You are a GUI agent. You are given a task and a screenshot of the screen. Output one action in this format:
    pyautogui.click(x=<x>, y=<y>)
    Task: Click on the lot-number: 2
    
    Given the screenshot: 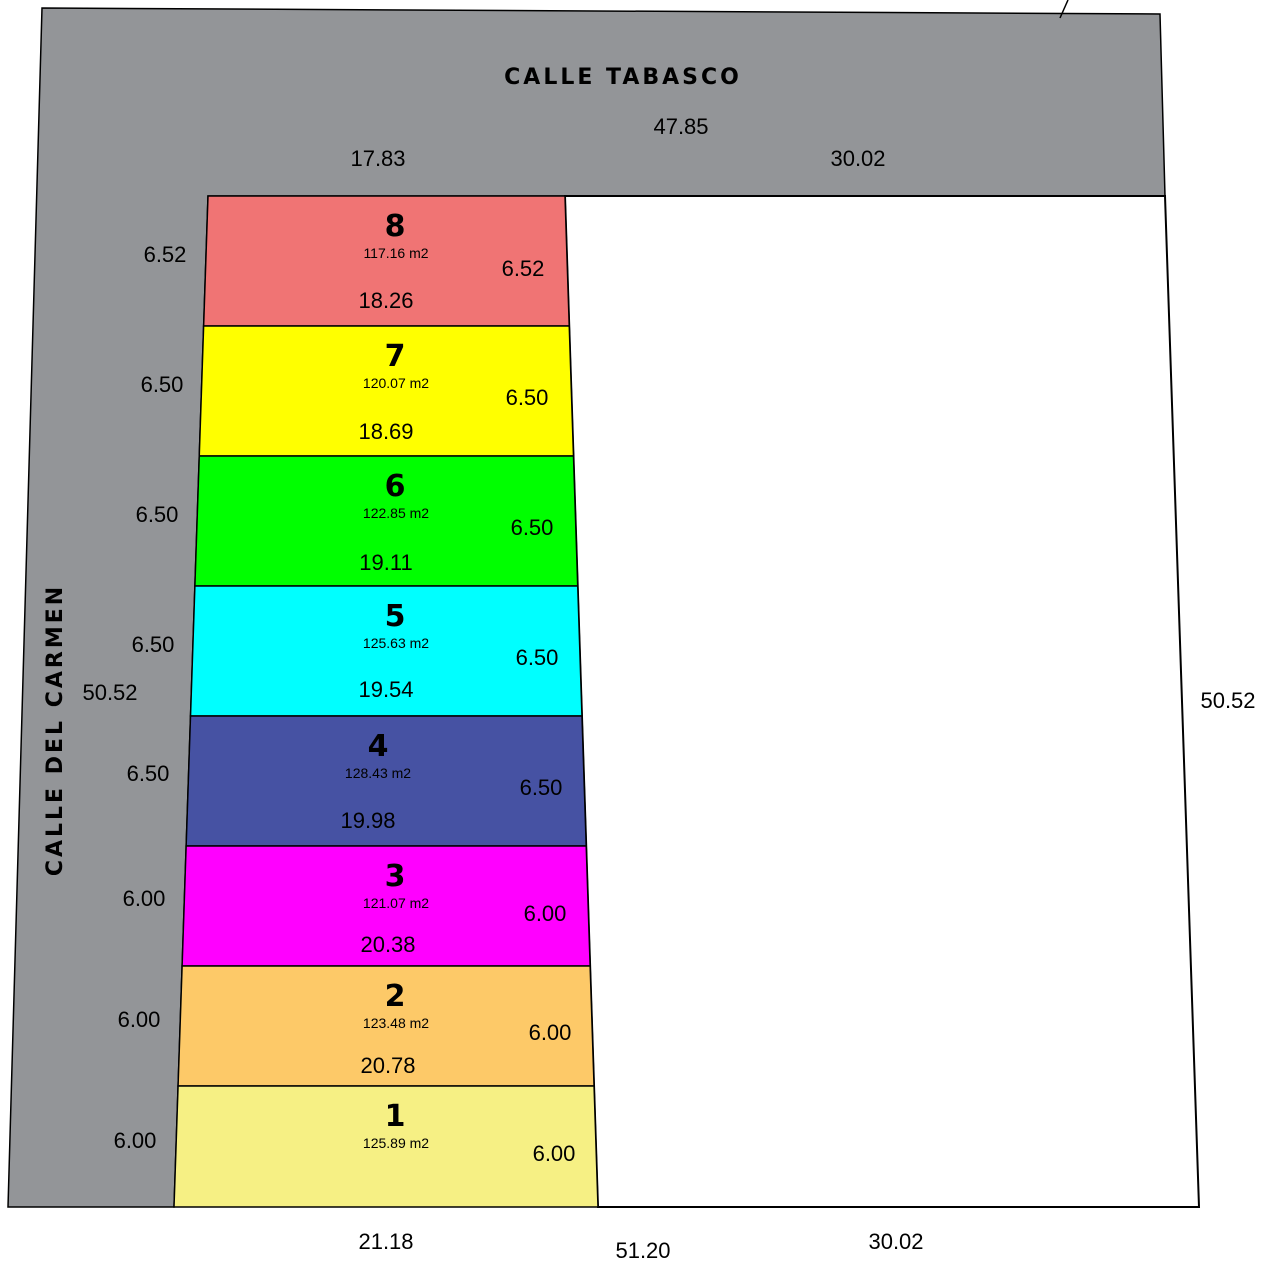 What is the action you would take?
    pyautogui.click(x=395, y=996)
    